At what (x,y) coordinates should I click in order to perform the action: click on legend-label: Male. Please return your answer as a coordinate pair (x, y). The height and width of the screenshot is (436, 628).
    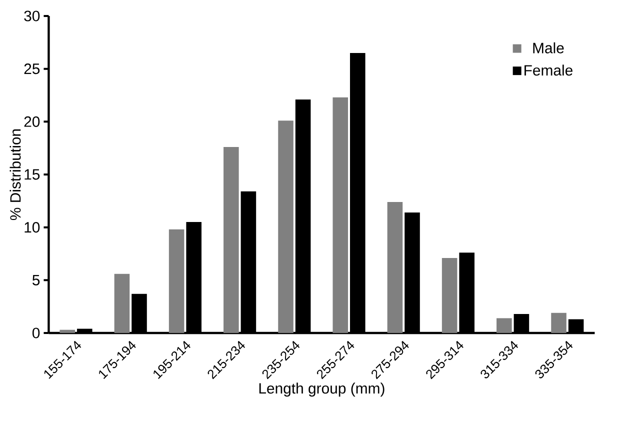
    Looking at the image, I should click on (548, 48).